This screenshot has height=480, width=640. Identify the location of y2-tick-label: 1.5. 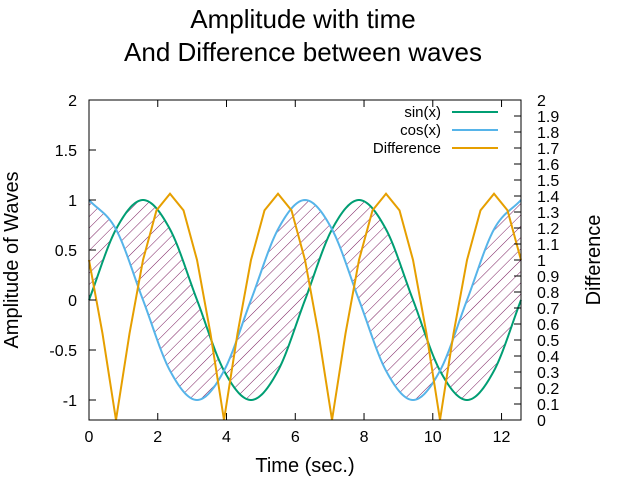
(548, 181).